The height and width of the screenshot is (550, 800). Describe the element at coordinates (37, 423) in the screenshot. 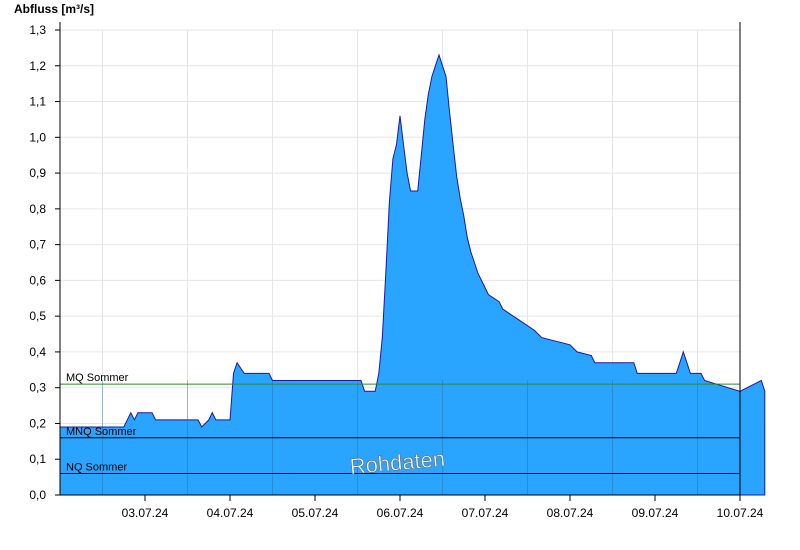

I see `y-tick-label: 0,2` at that location.